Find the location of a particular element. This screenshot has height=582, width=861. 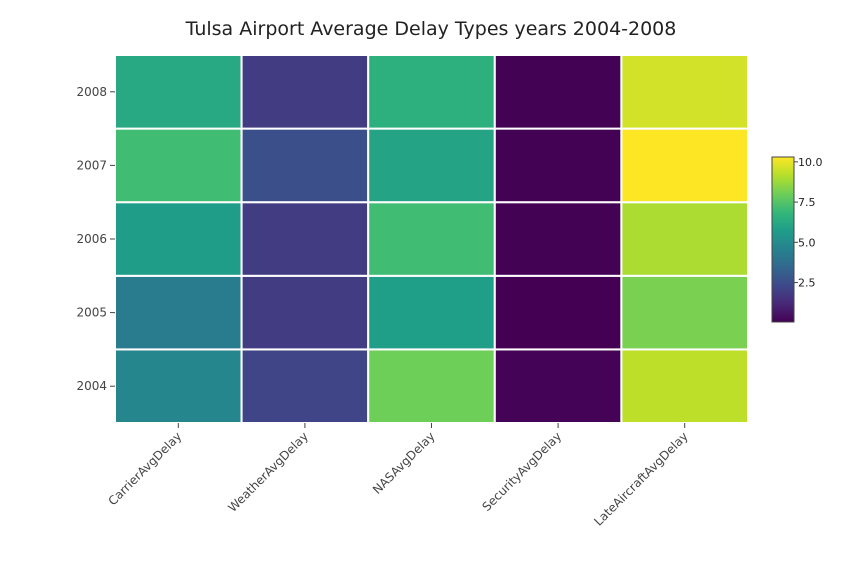

colorbar-tick-label: 2.5 is located at coordinates (807, 283).